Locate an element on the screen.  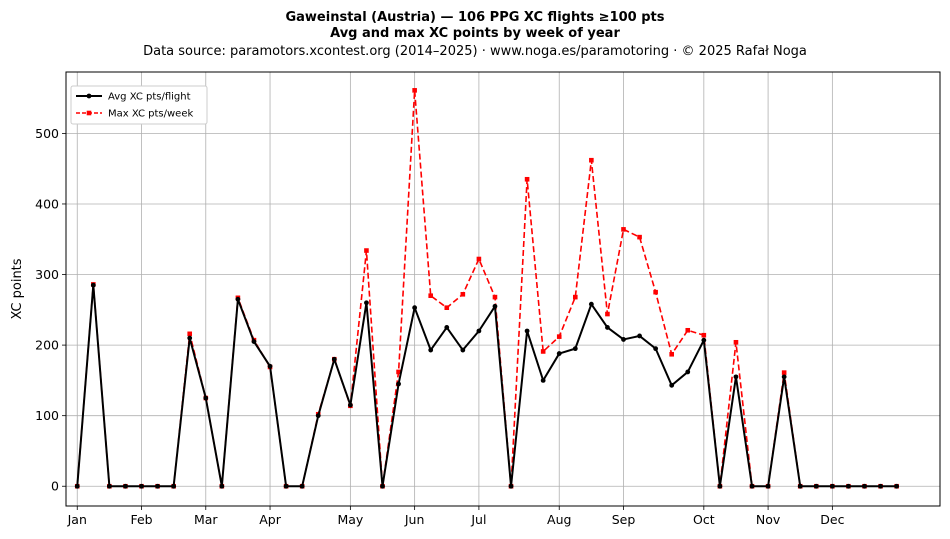
y-axis-label: XC points is located at coordinates (17, 288).